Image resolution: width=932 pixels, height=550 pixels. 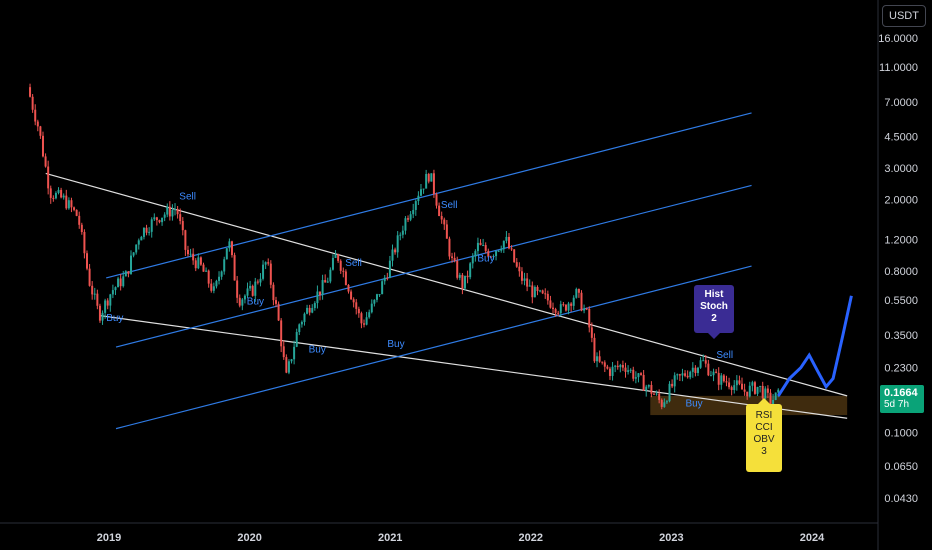 I want to click on time-tick-label: 2021, so click(x=390, y=538).